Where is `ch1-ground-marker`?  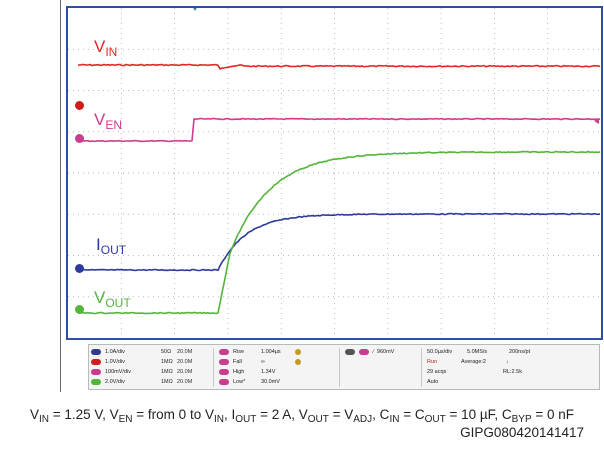
ch1-ground-marker is located at coordinates (79, 268).